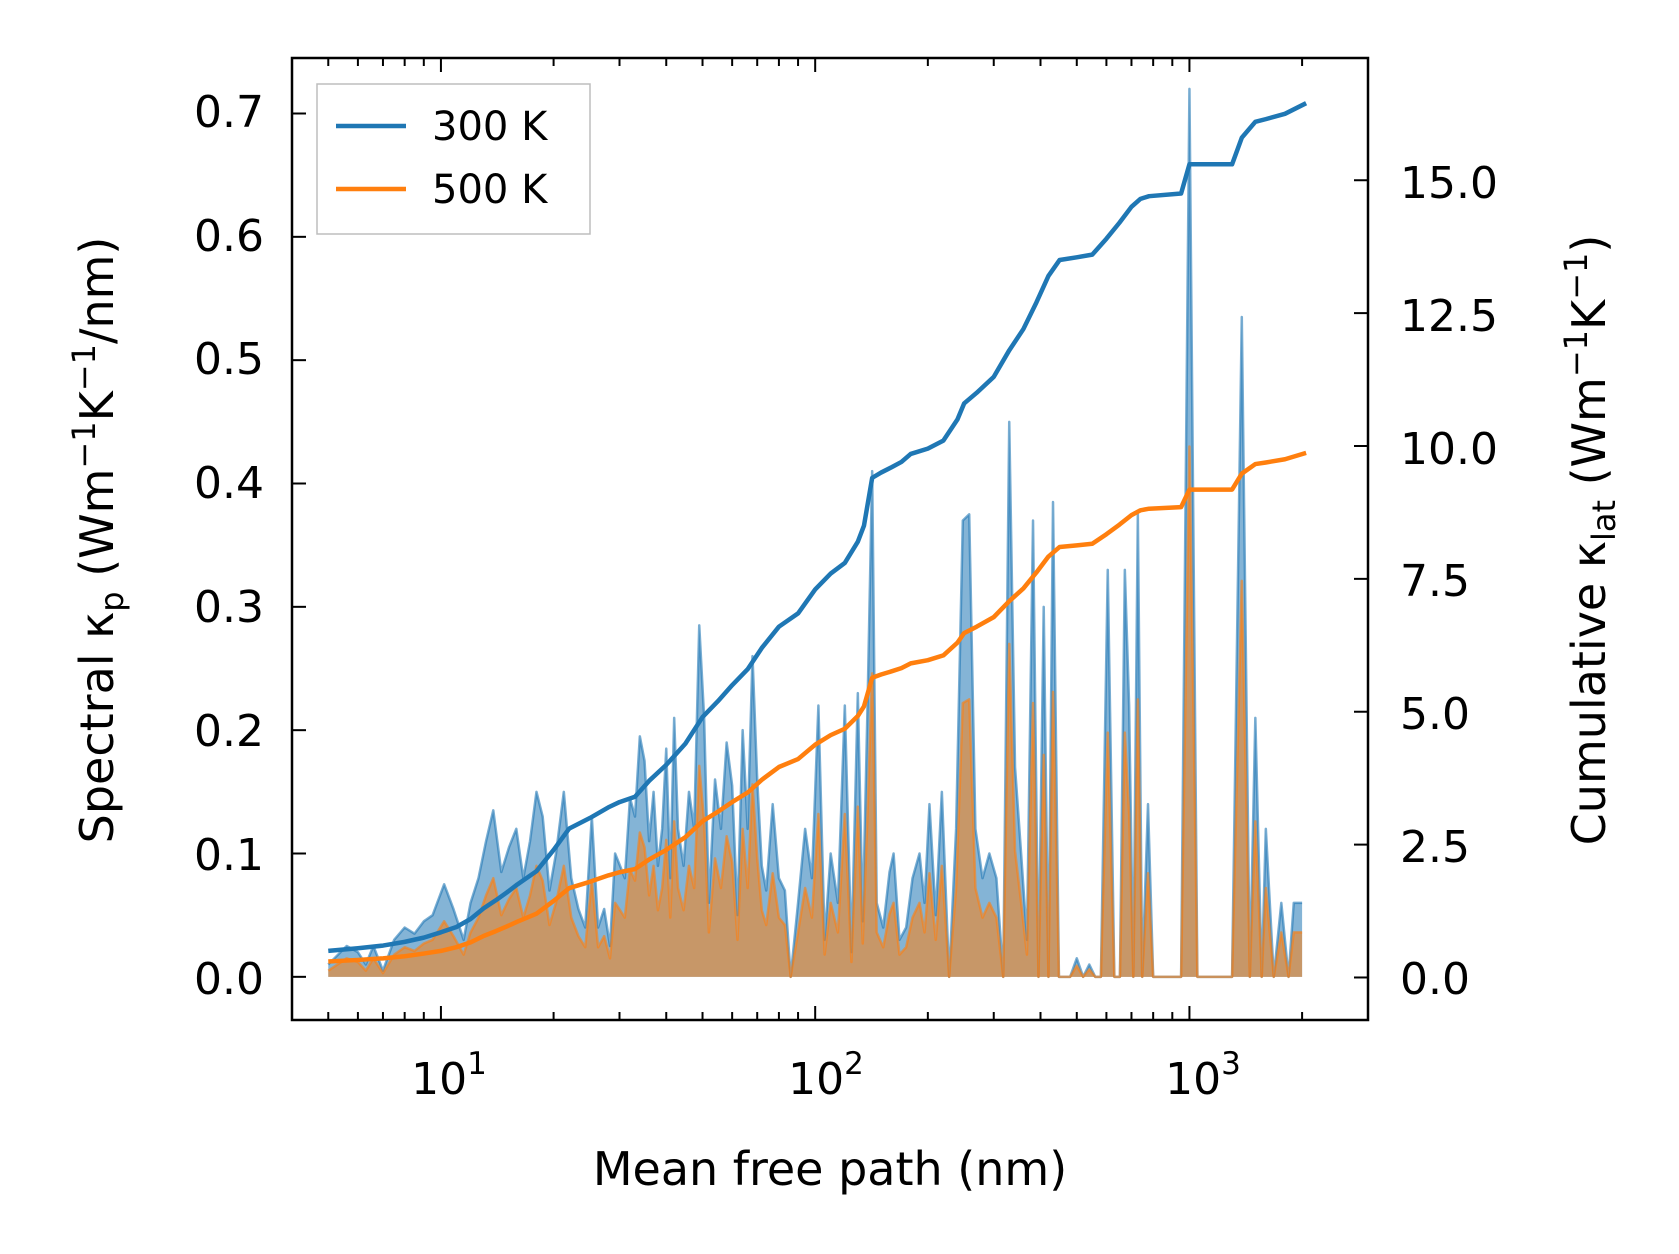 The height and width of the screenshot is (1254, 1679). I want to click on y-axis-label-right: Cumulative κlat (Wm−1K−1), so click(1590, 540).